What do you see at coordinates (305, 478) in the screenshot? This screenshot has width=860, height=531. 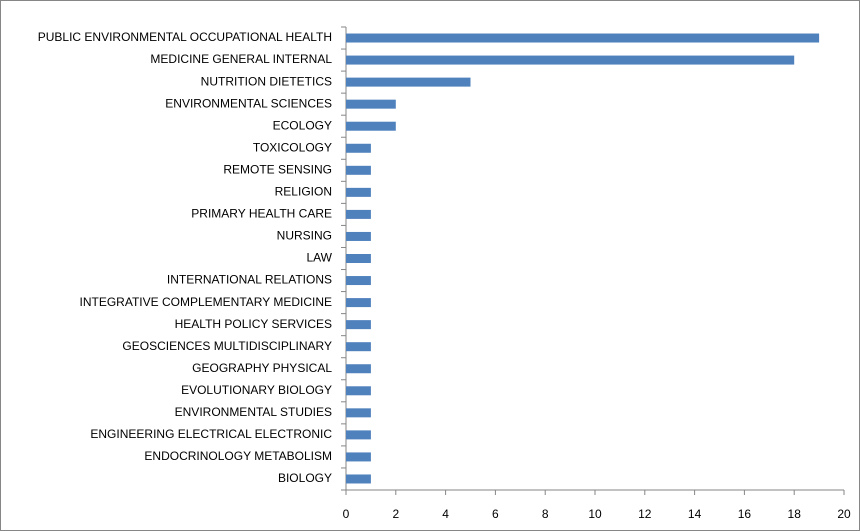 I see `y-tick-label: BIOLOGY` at bounding box center [305, 478].